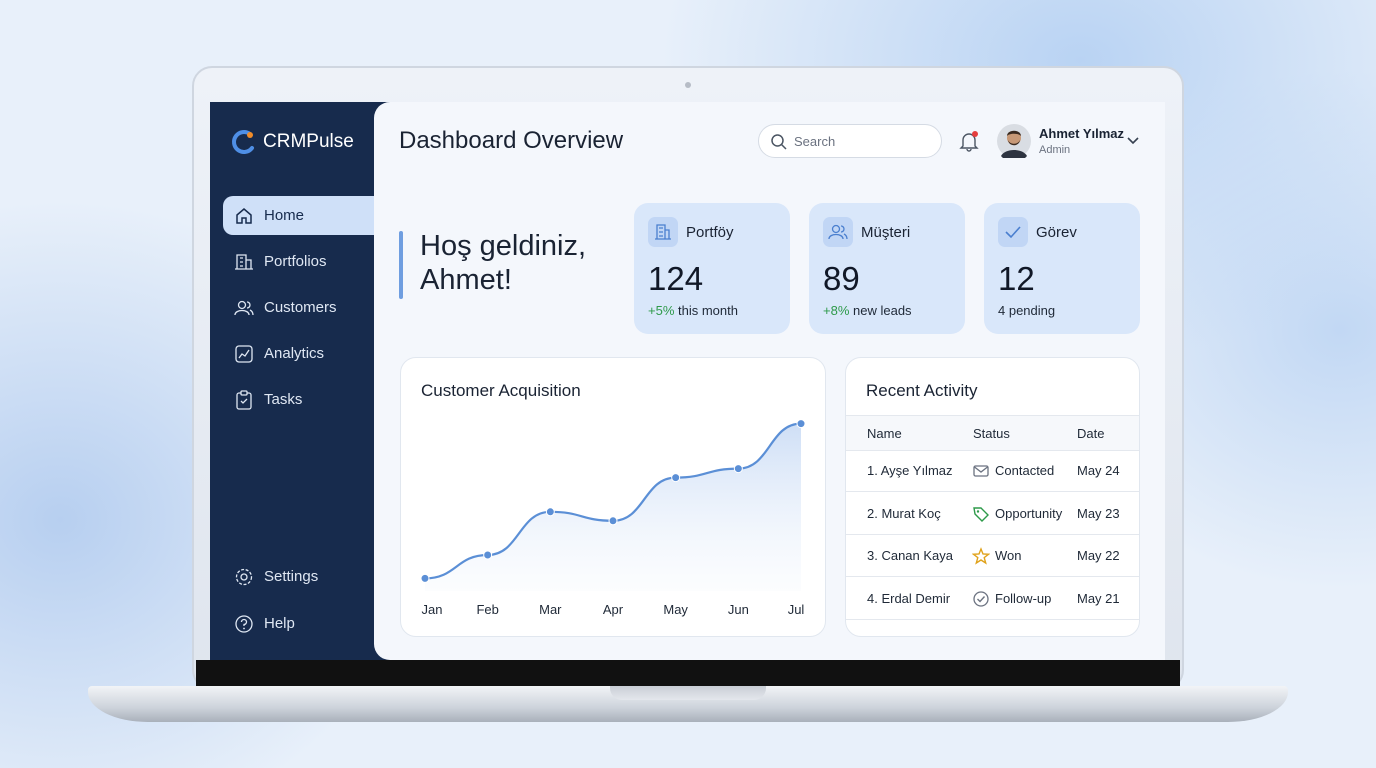 The image size is (1376, 768). Describe the element at coordinates (884, 433) in the screenshot. I see `column-header: Name` at that location.